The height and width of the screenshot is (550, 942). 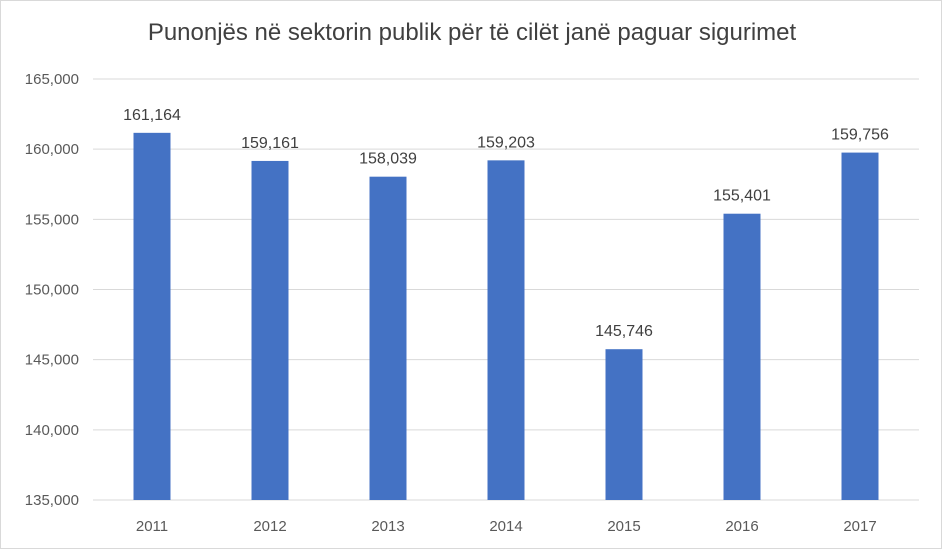 I want to click on y-tick-label: 140,000, so click(x=52, y=430).